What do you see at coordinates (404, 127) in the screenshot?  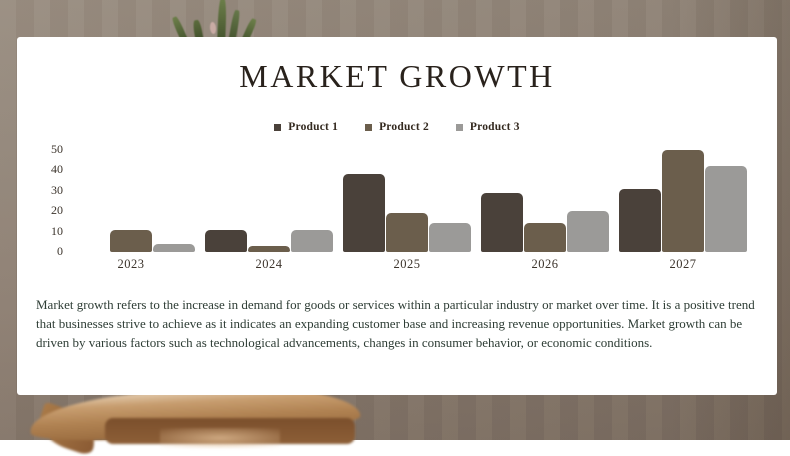 I see `legend-label: Product 2` at bounding box center [404, 127].